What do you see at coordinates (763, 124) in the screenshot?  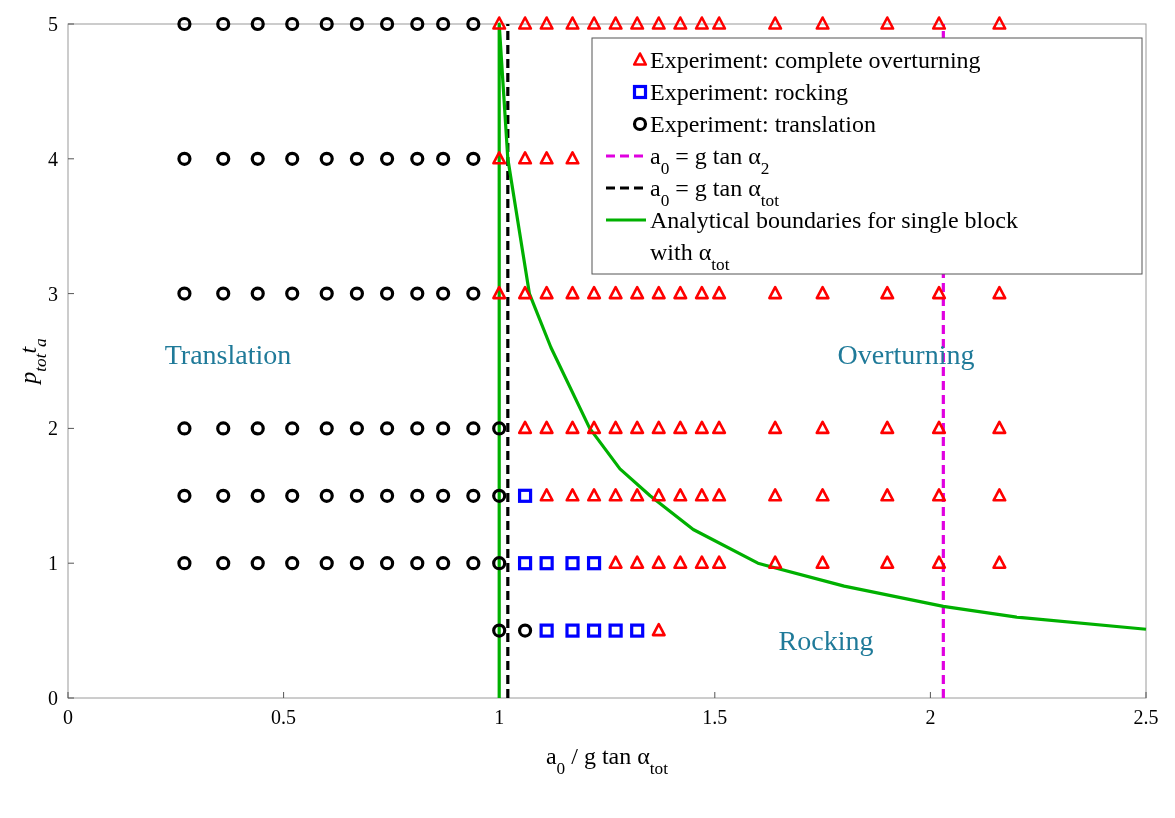 I see `legend-label: Experiment: translation` at bounding box center [763, 124].